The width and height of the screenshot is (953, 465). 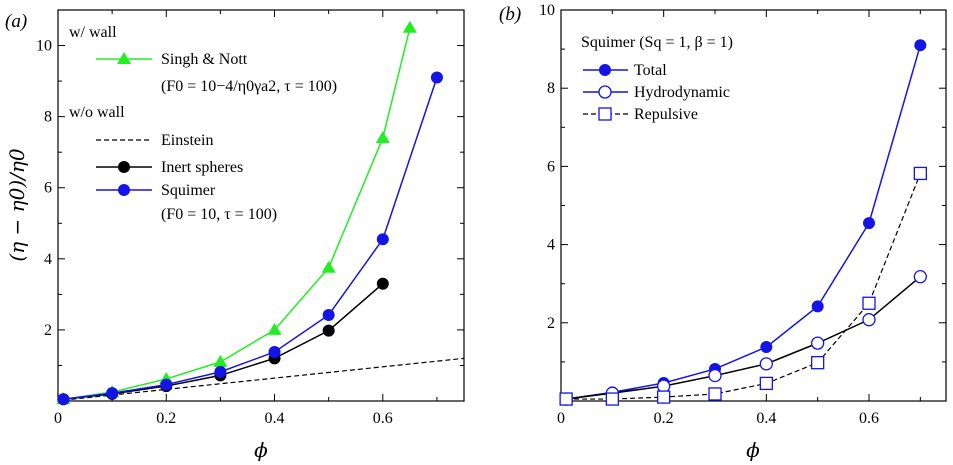 What do you see at coordinates (188, 190) in the screenshot?
I see `legend-squimer-label: Squimer` at bounding box center [188, 190].